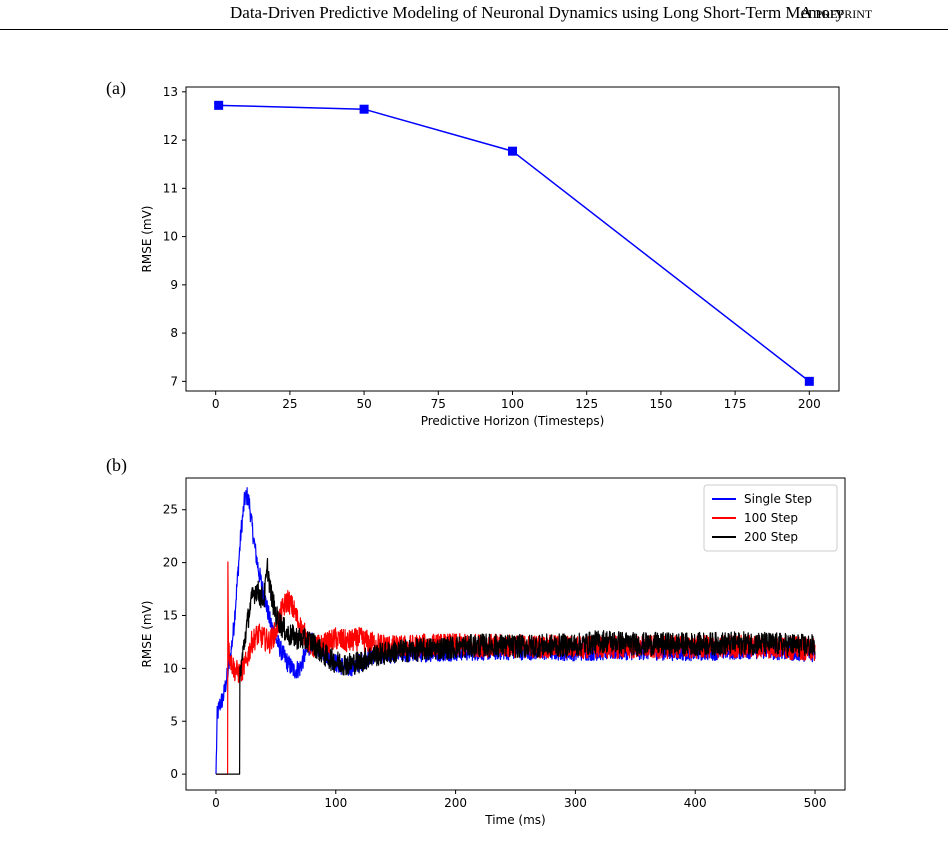 This screenshot has height=841, width=948. I want to click on panel-label-b: (b), so click(116, 465).